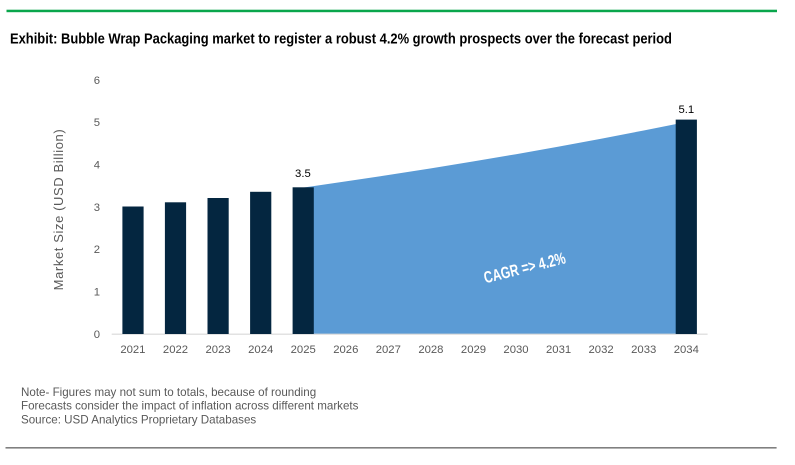 This screenshot has height=465, width=795. Describe the element at coordinates (97, 208) in the screenshot. I see `svg-text: 3` at that location.